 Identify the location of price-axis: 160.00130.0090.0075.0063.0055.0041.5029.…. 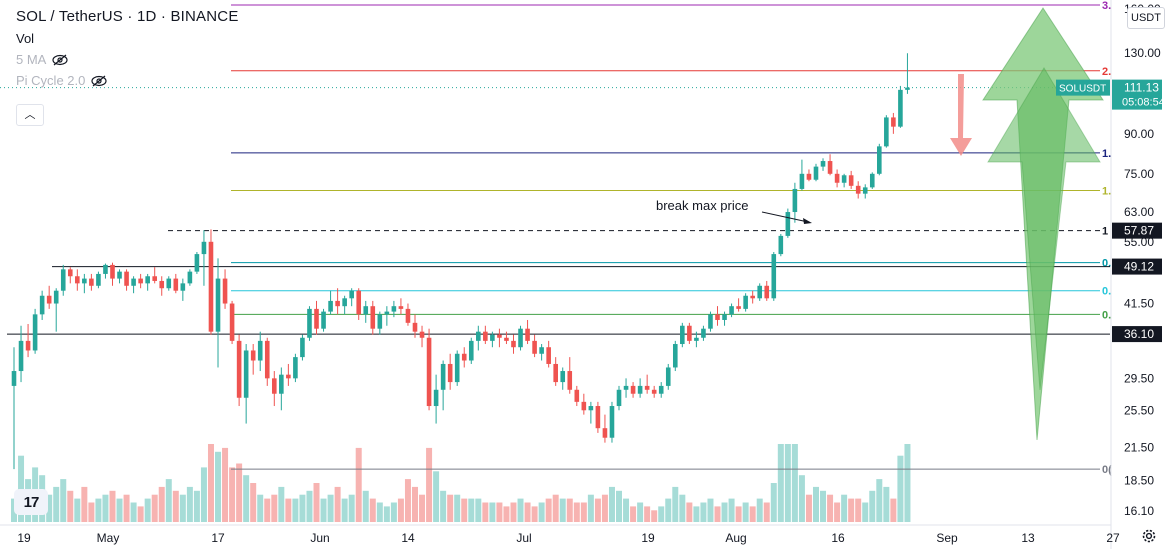
(1110, 274).